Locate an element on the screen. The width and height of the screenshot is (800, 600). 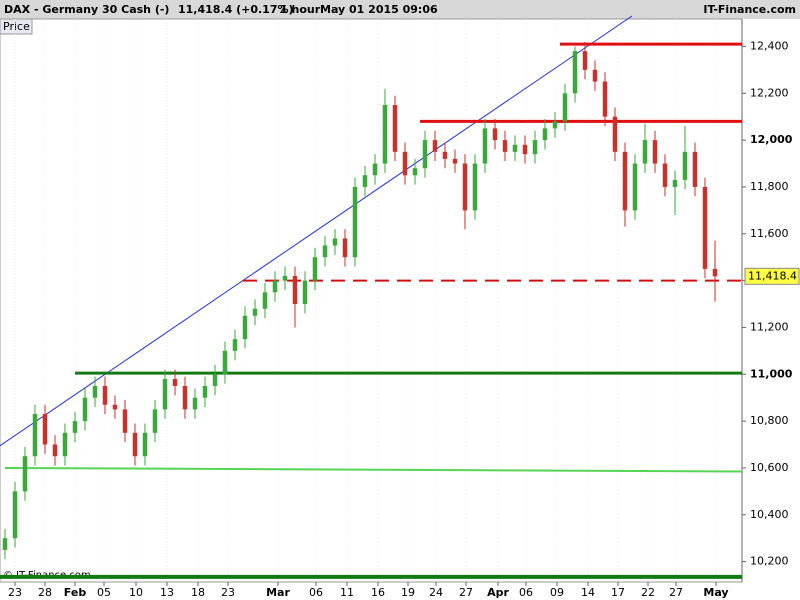
y-tick-label: 10,600 is located at coordinates (769, 467).